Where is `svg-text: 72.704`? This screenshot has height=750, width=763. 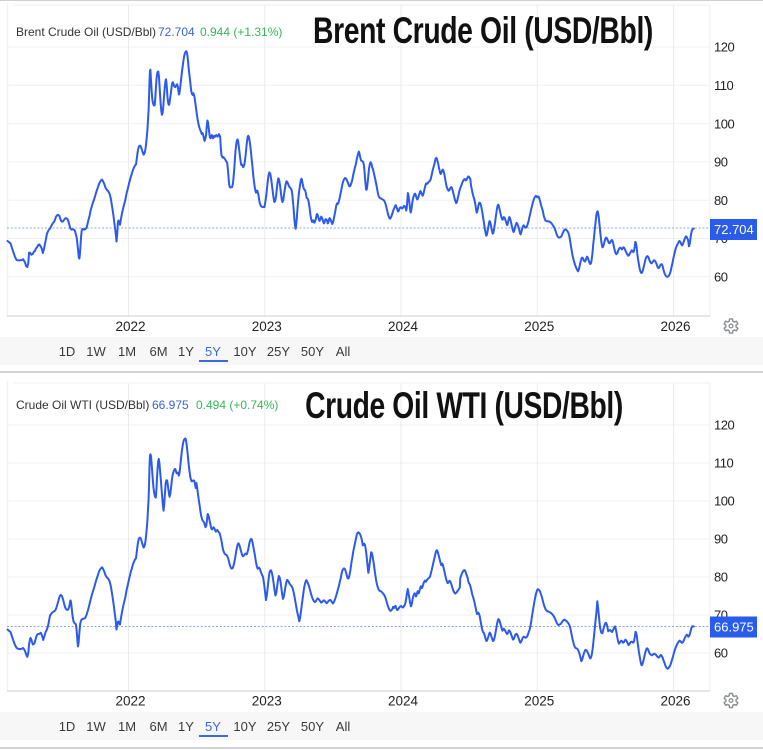
svg-text: 72.704 is located at coordinates (734, 229).